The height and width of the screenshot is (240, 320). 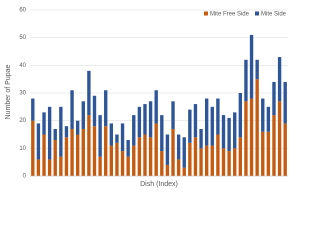 What do you see at coordinates (22, 121) in the screenshot?
I see `y-tick-label: 20` at bounding box center [22, 121].